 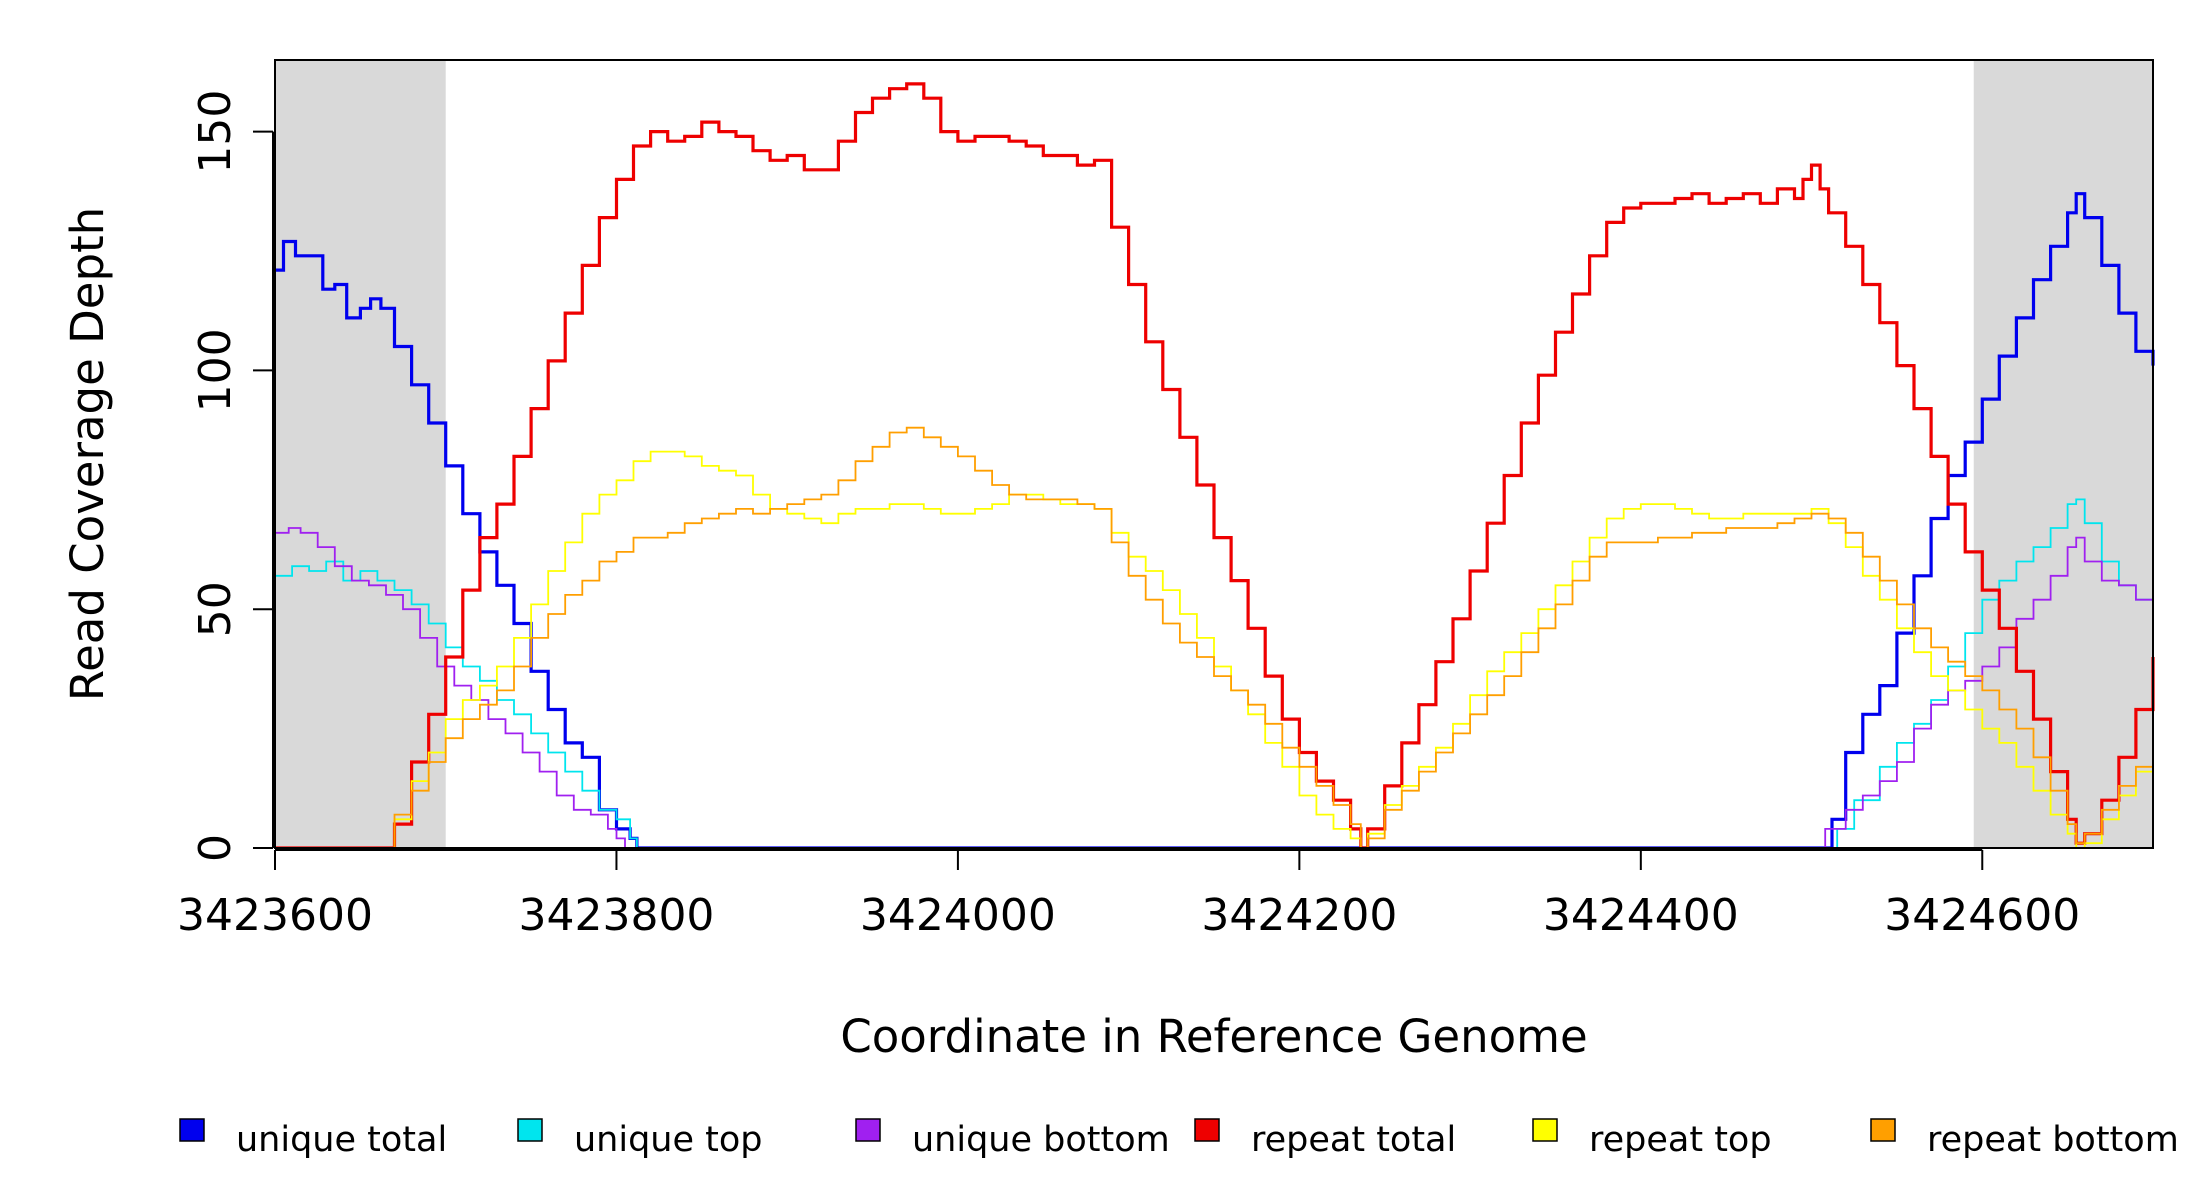 What do you see at coordinates (215, 848) in the screenshot?
I see `y-tick-label: 0` at bounding box center [215, 848].